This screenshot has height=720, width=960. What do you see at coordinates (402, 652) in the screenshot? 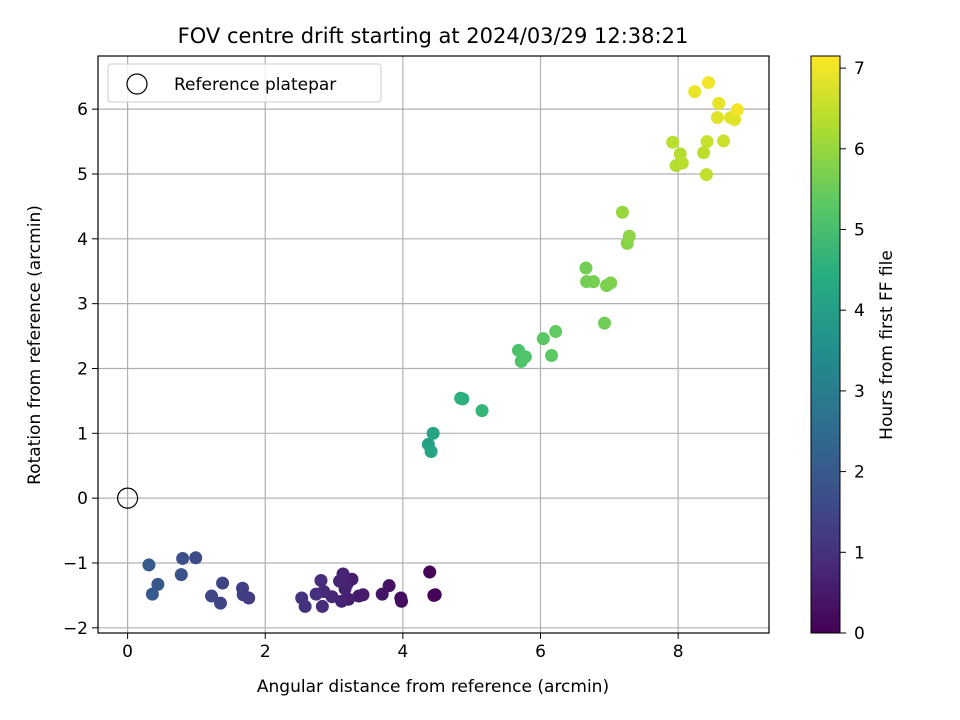
I see `x-tick-label: 4` at bounding box center [402, 652].